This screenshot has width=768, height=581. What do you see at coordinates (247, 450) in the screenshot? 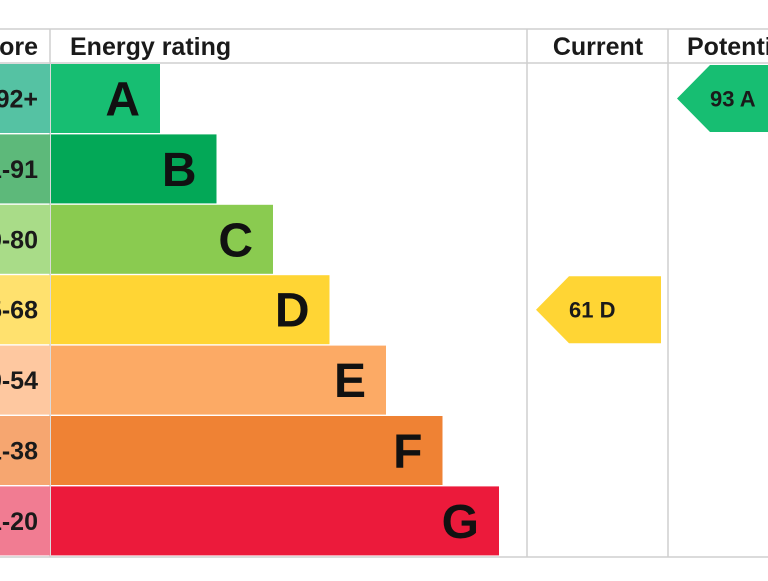
I see `band-bar-f` at bounding box center [247, 450].